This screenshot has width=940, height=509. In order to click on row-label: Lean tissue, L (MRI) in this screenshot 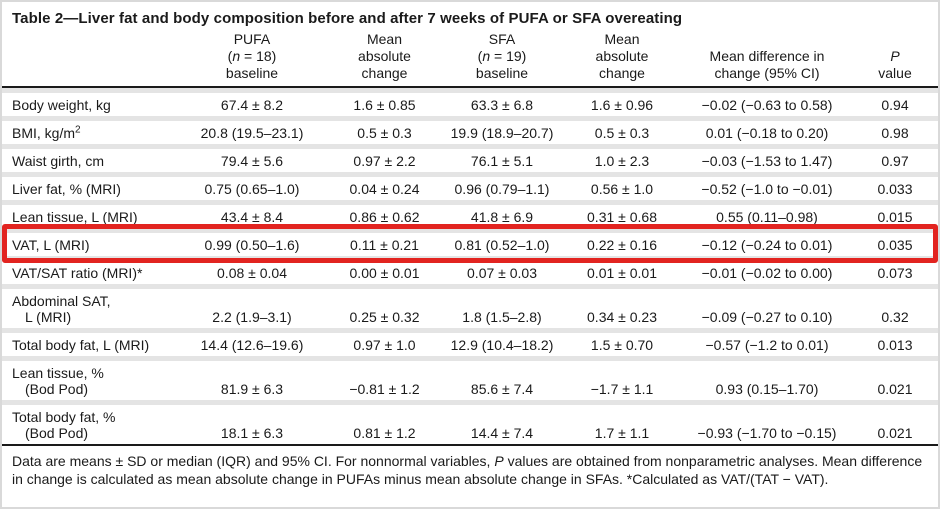, I will do `click(89, 214)`.